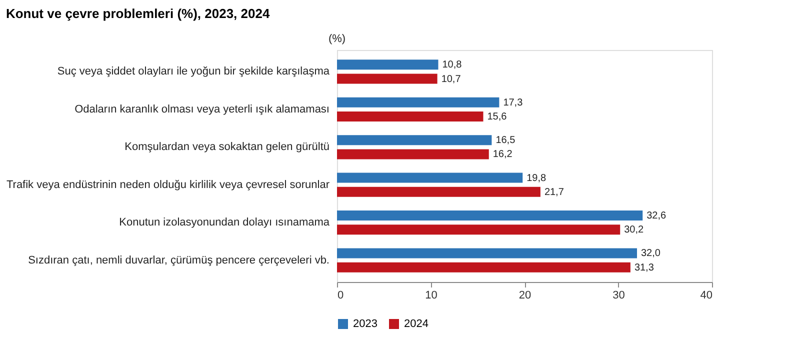  I want to click on data-label: 17,3, so click(513, 102).